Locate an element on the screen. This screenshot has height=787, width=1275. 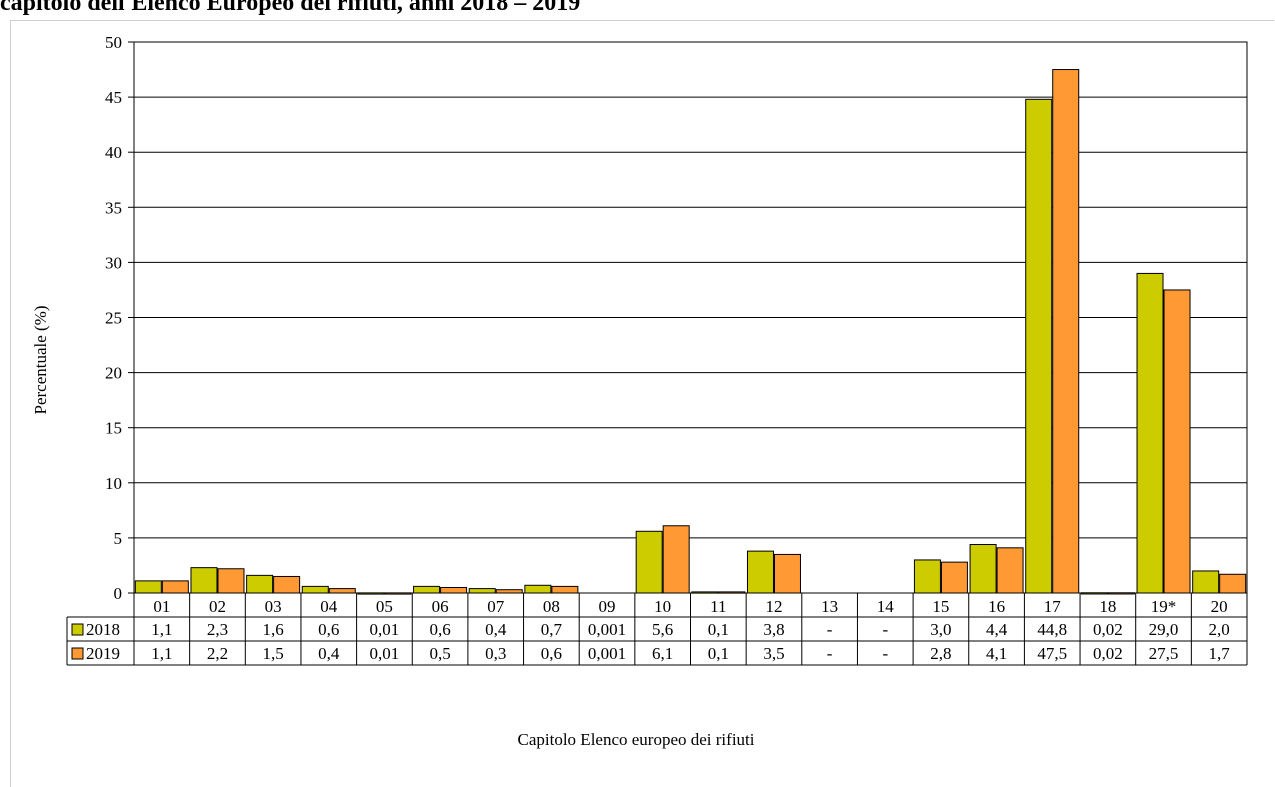
category-label: 15 is located at coordinates (940, 606).